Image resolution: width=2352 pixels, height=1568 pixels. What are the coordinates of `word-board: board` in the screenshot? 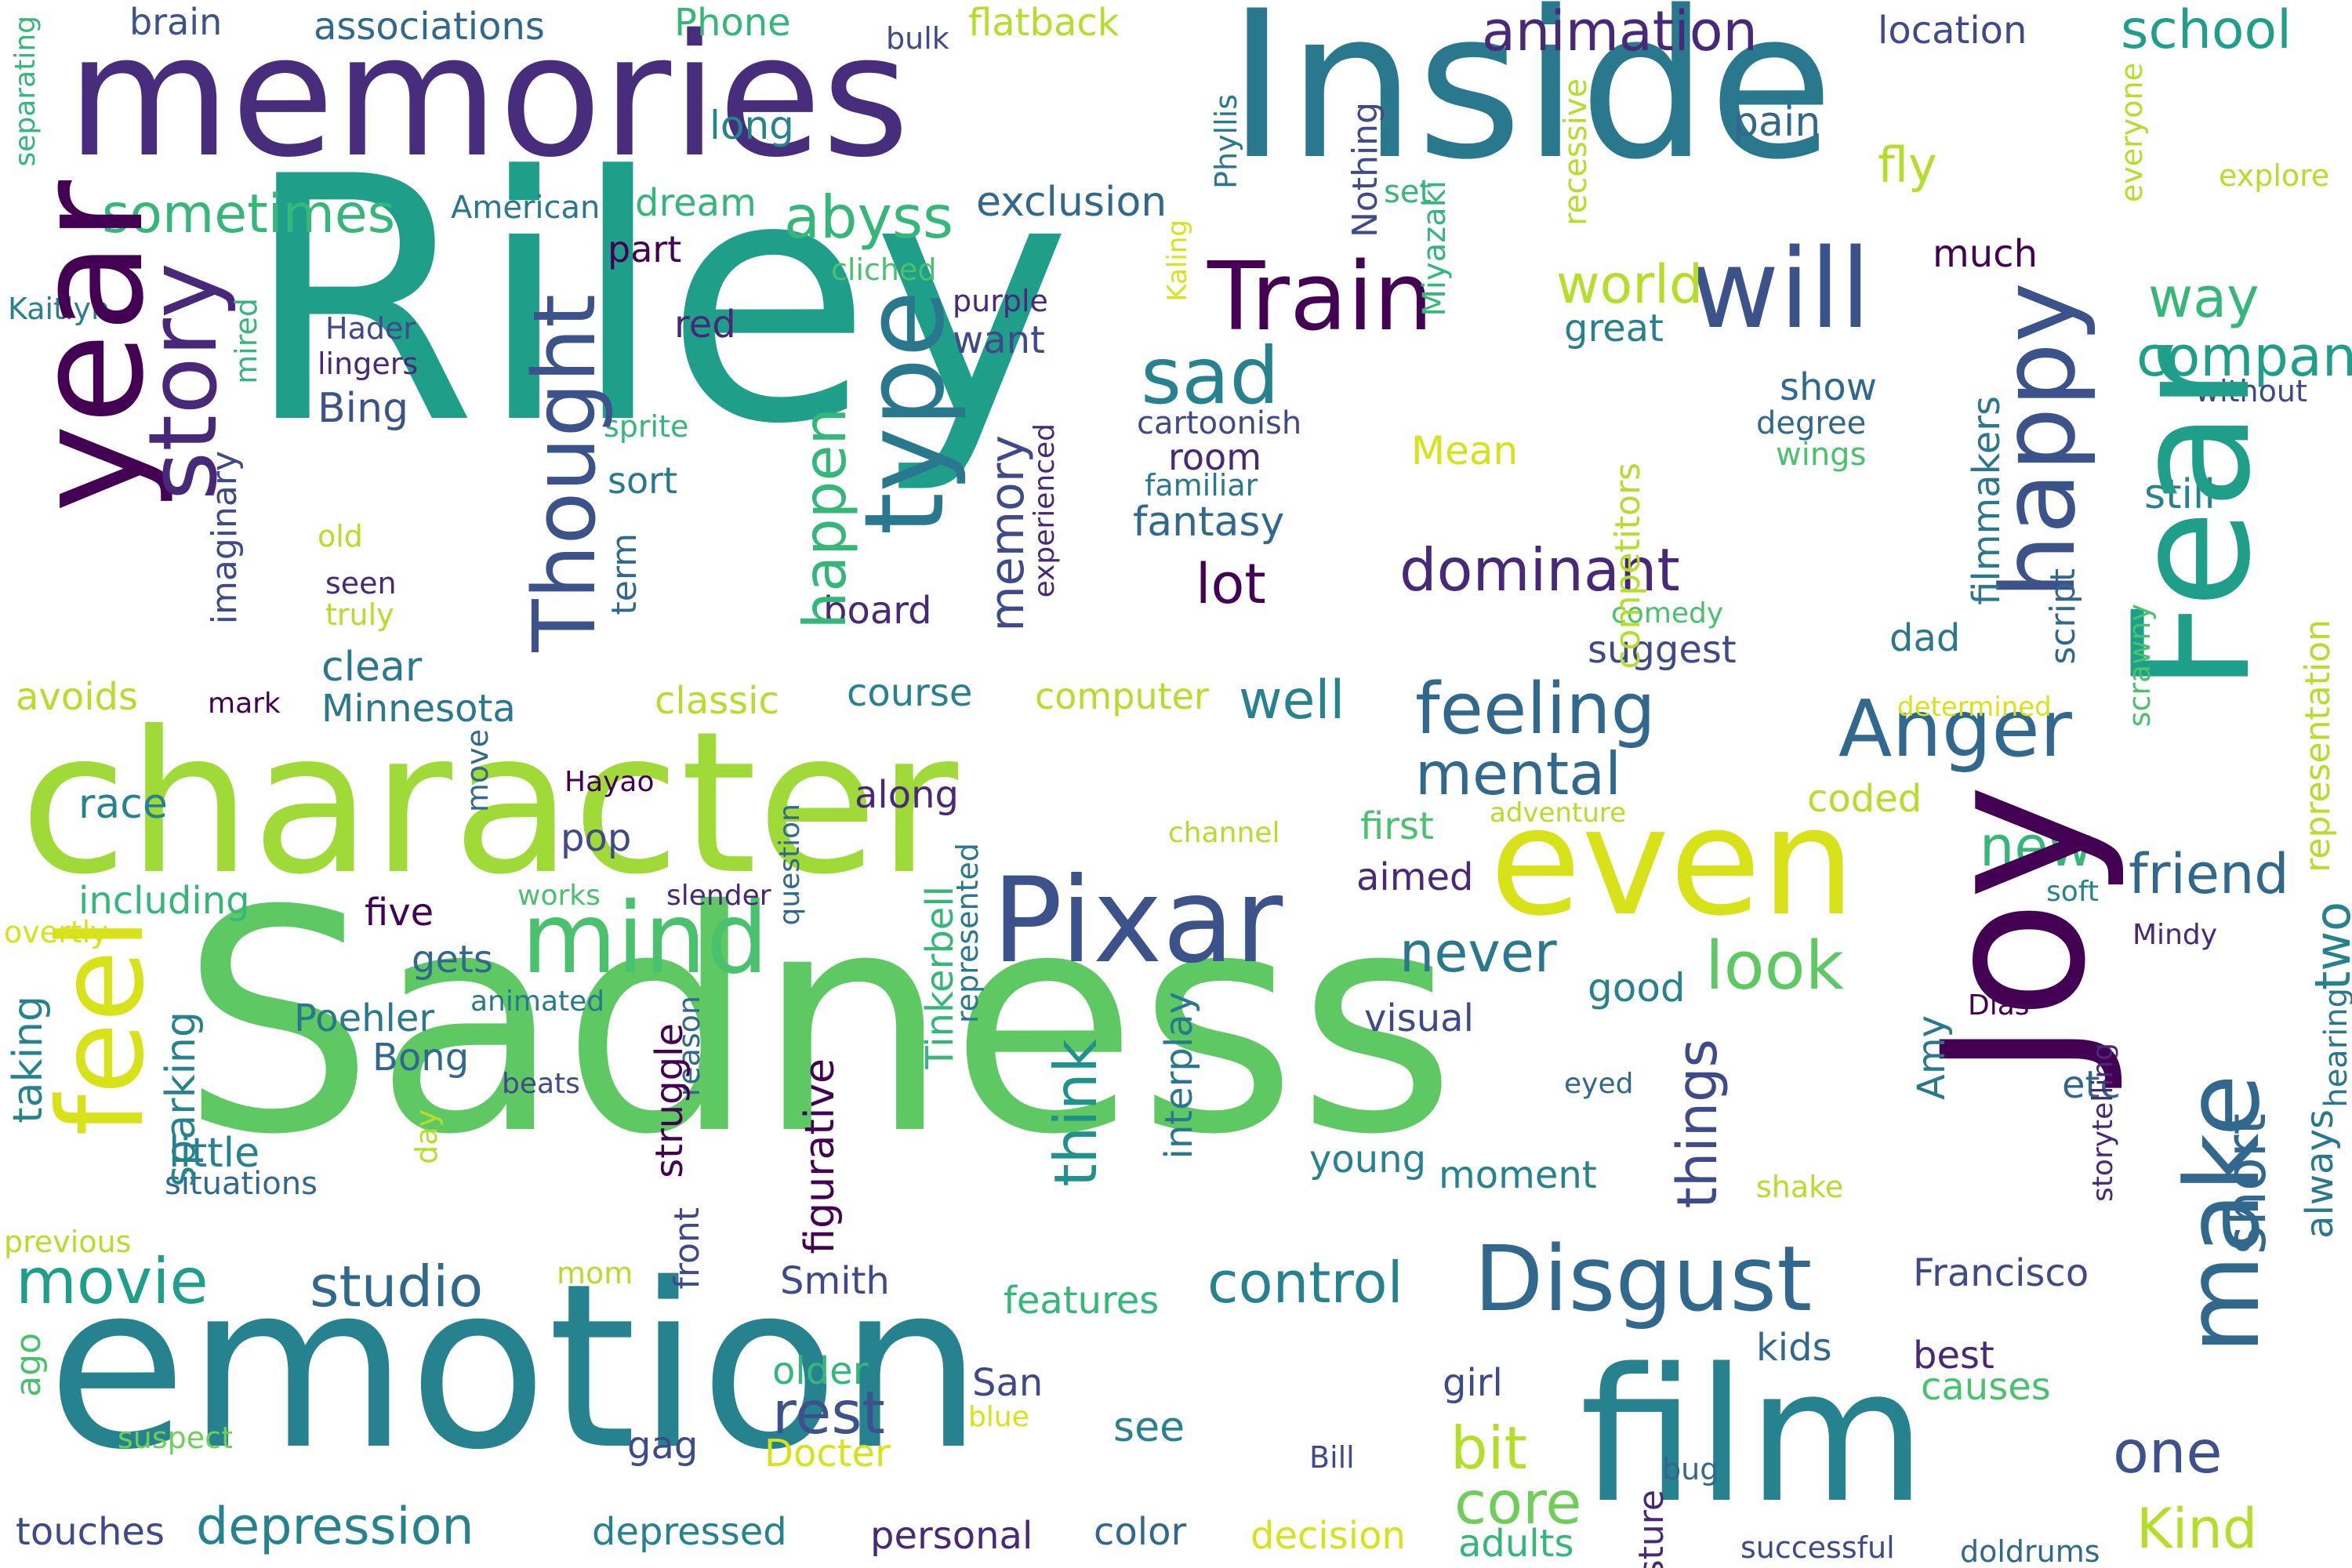 It's located at (877, 611).